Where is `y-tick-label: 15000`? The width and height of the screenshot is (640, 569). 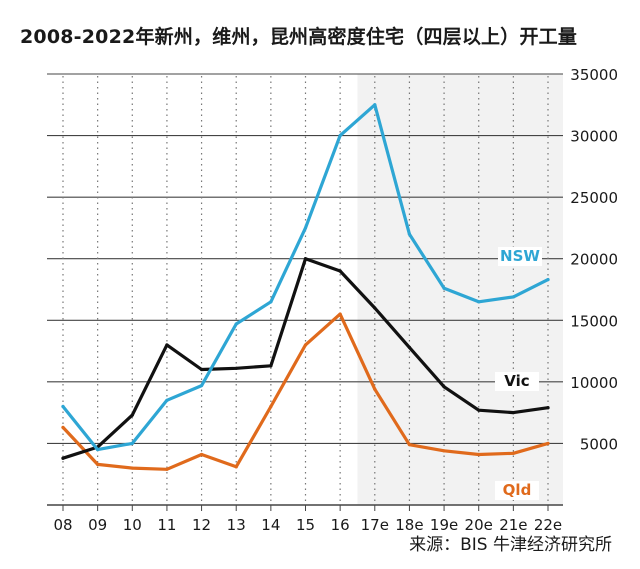 y-tick-label: 15000 is located at coordinates (594, 321).